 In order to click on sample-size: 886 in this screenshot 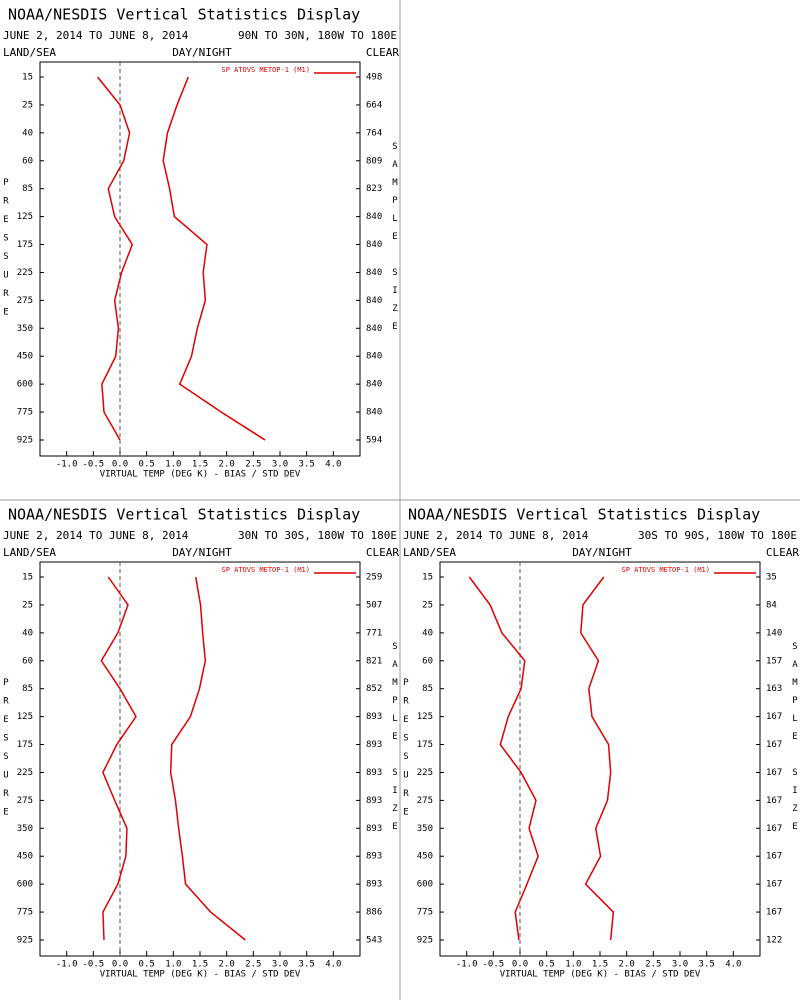, I will do `click(374, 913)`.